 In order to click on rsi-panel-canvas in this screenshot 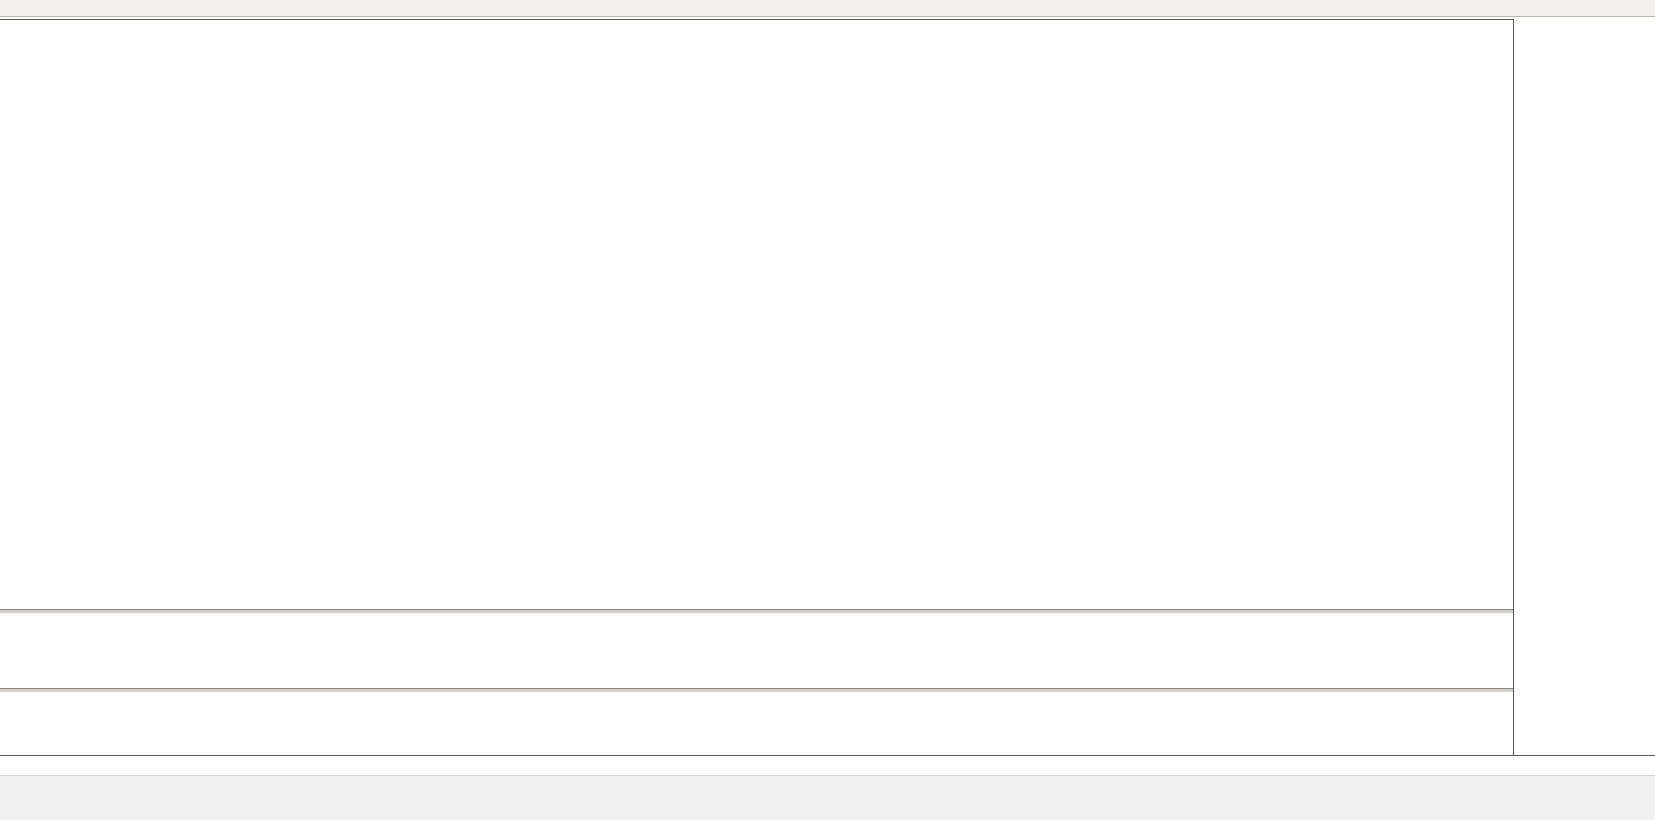, I will do `click(756, 723)`.